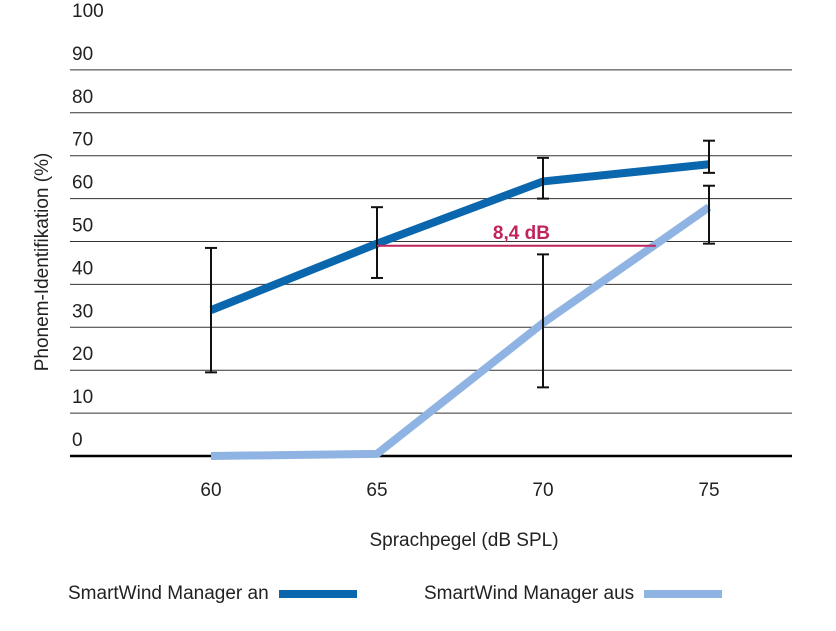 The image size is (836, 631). What do you see at coordinates (463, 540) in the screenshot?
I see `x-axis-title: Sprachpegel (dB SPL)` at bounding box center [463, 540].